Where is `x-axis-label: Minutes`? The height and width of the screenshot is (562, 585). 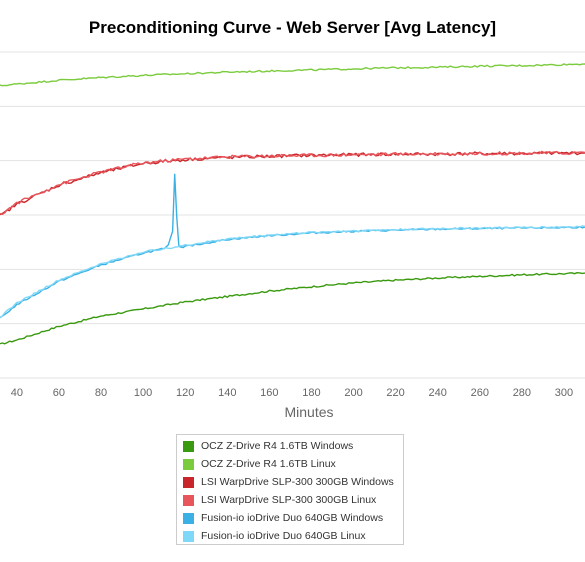
x-axis-label: Minutes is located at coordinates (308, 412).